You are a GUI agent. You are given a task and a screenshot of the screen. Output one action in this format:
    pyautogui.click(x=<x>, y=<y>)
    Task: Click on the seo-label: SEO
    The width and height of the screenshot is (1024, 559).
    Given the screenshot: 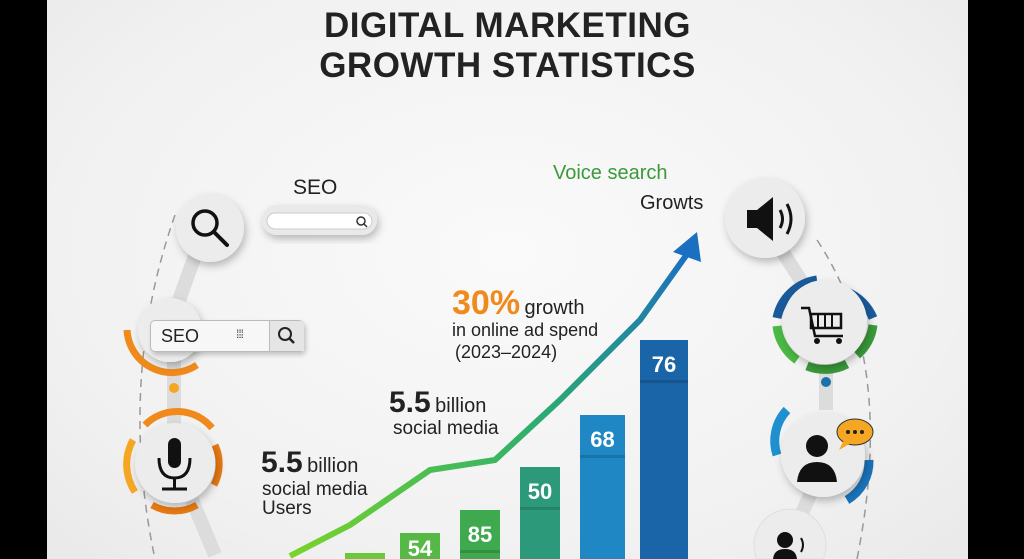 What is the action you would take?
    pyautogui.click(x=315, y=187)
    